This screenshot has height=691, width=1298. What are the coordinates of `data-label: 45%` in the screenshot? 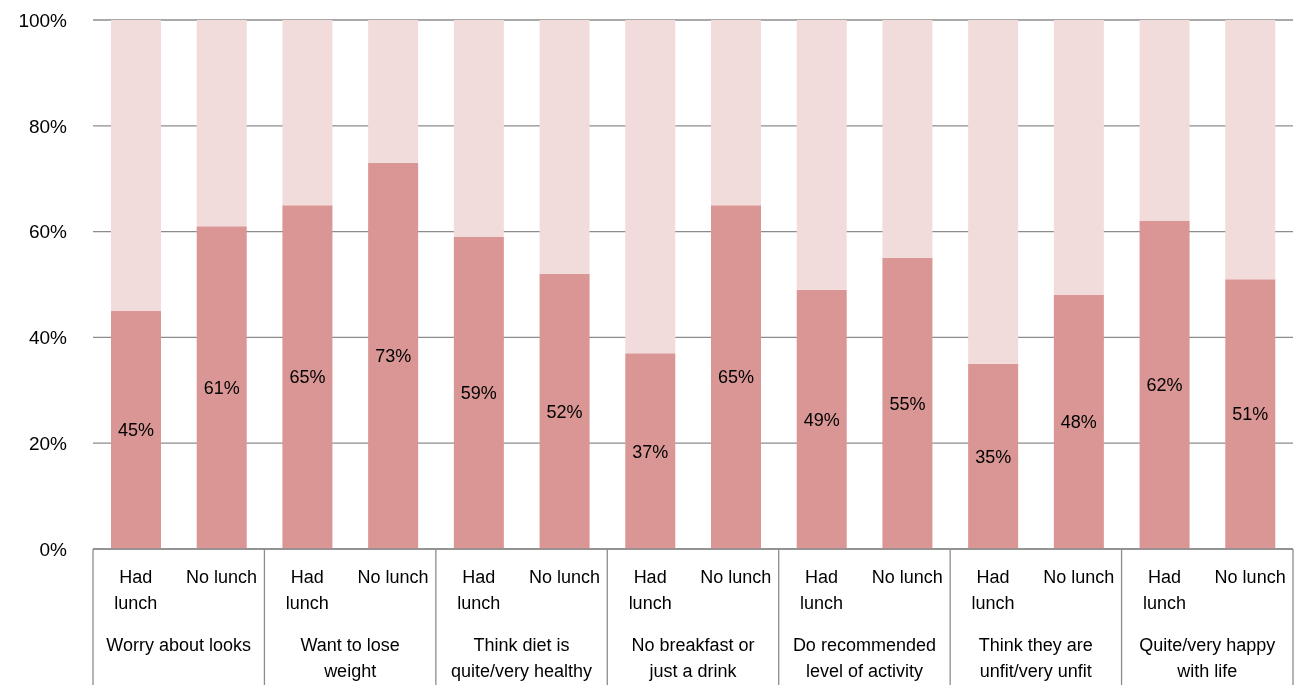 It's located at (136, 430).